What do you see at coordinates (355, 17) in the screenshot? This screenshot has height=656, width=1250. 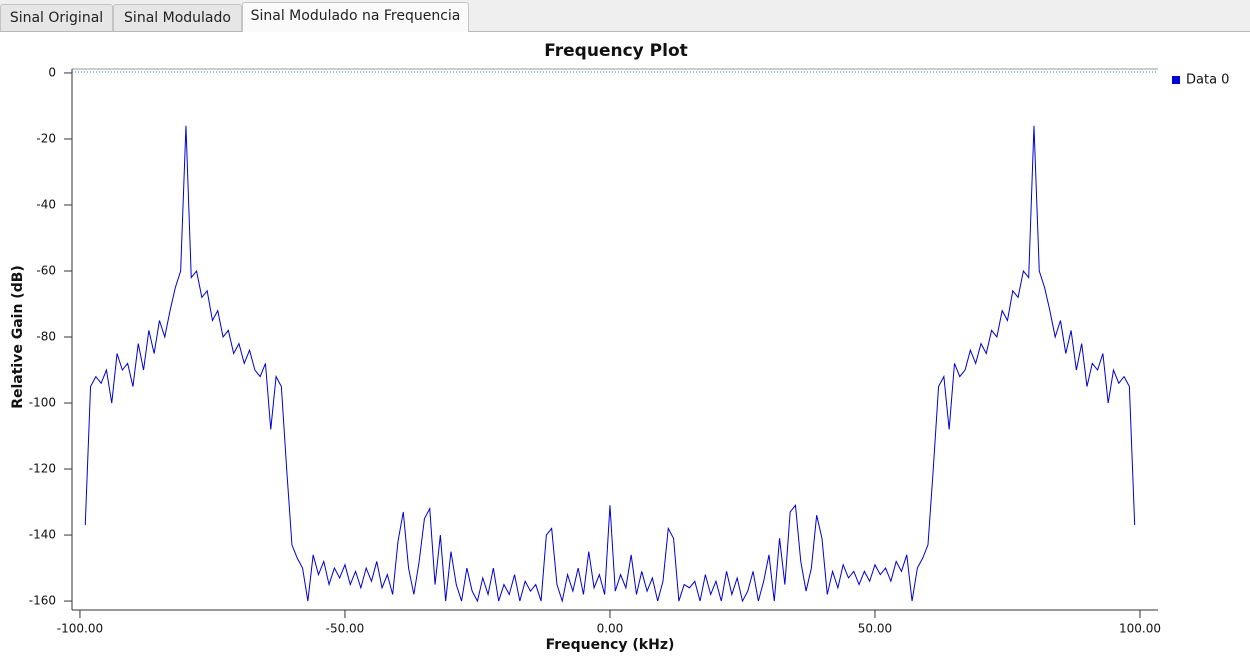 I see `tab: Sinal Modulado na Frequencia` at bounding box center [355, 17].